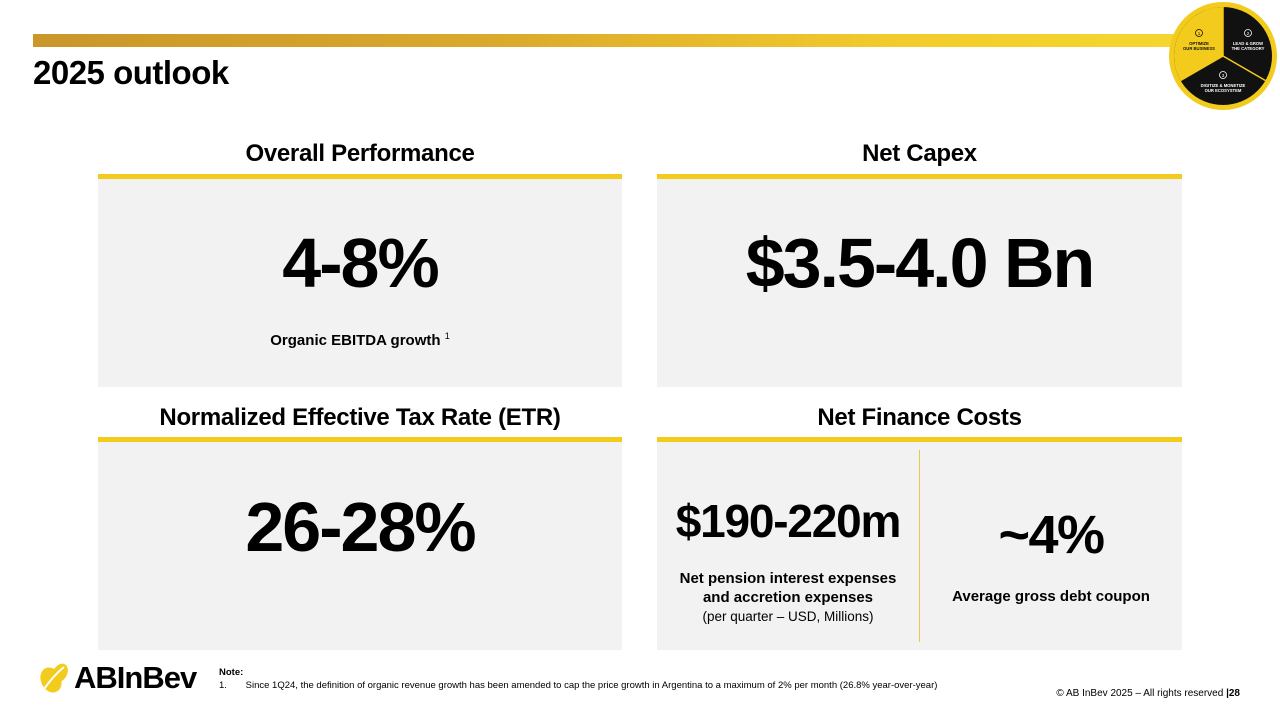 The height and width of the screenshot is (720, 1280). What do you see at coordinates (1248, 43) in the screenshot?
I see `badge-label-2a: LEAD & GROW` at bounding box center [1248, 43].